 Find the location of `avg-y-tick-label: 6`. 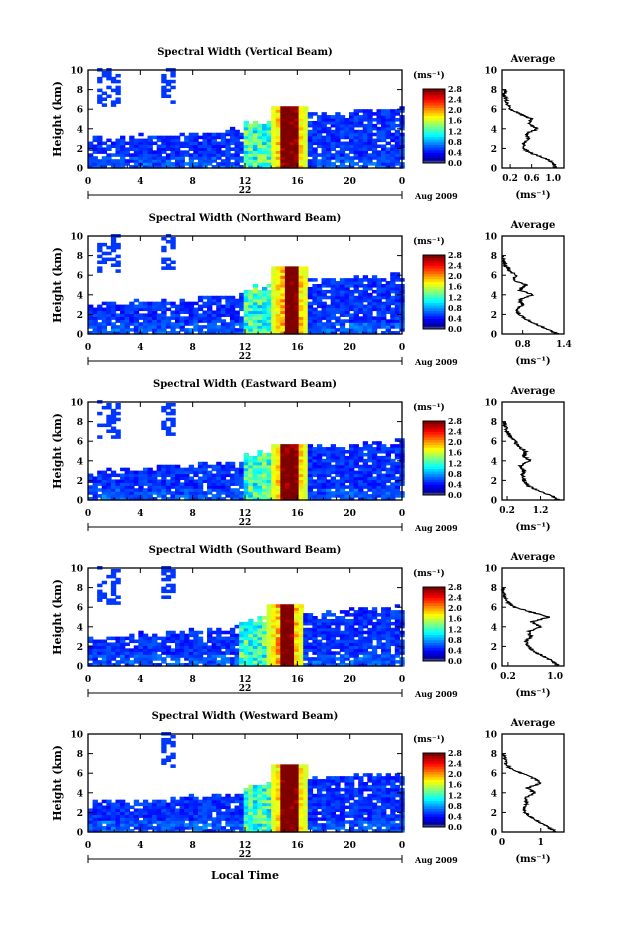

avg-y-tick-label: 6 is located at coordinates (494, 111).